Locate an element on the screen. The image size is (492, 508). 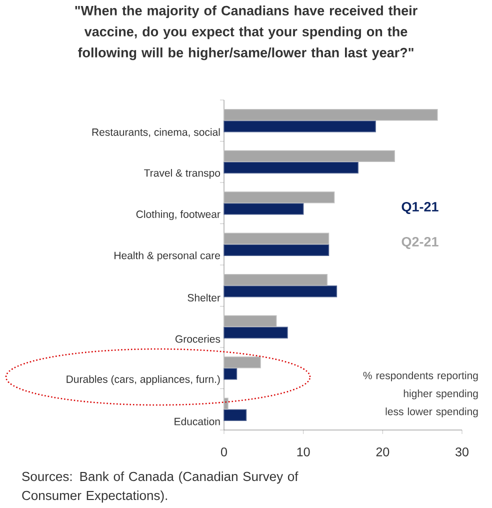
text: Q2-21 is located at coordinates (420, 243).